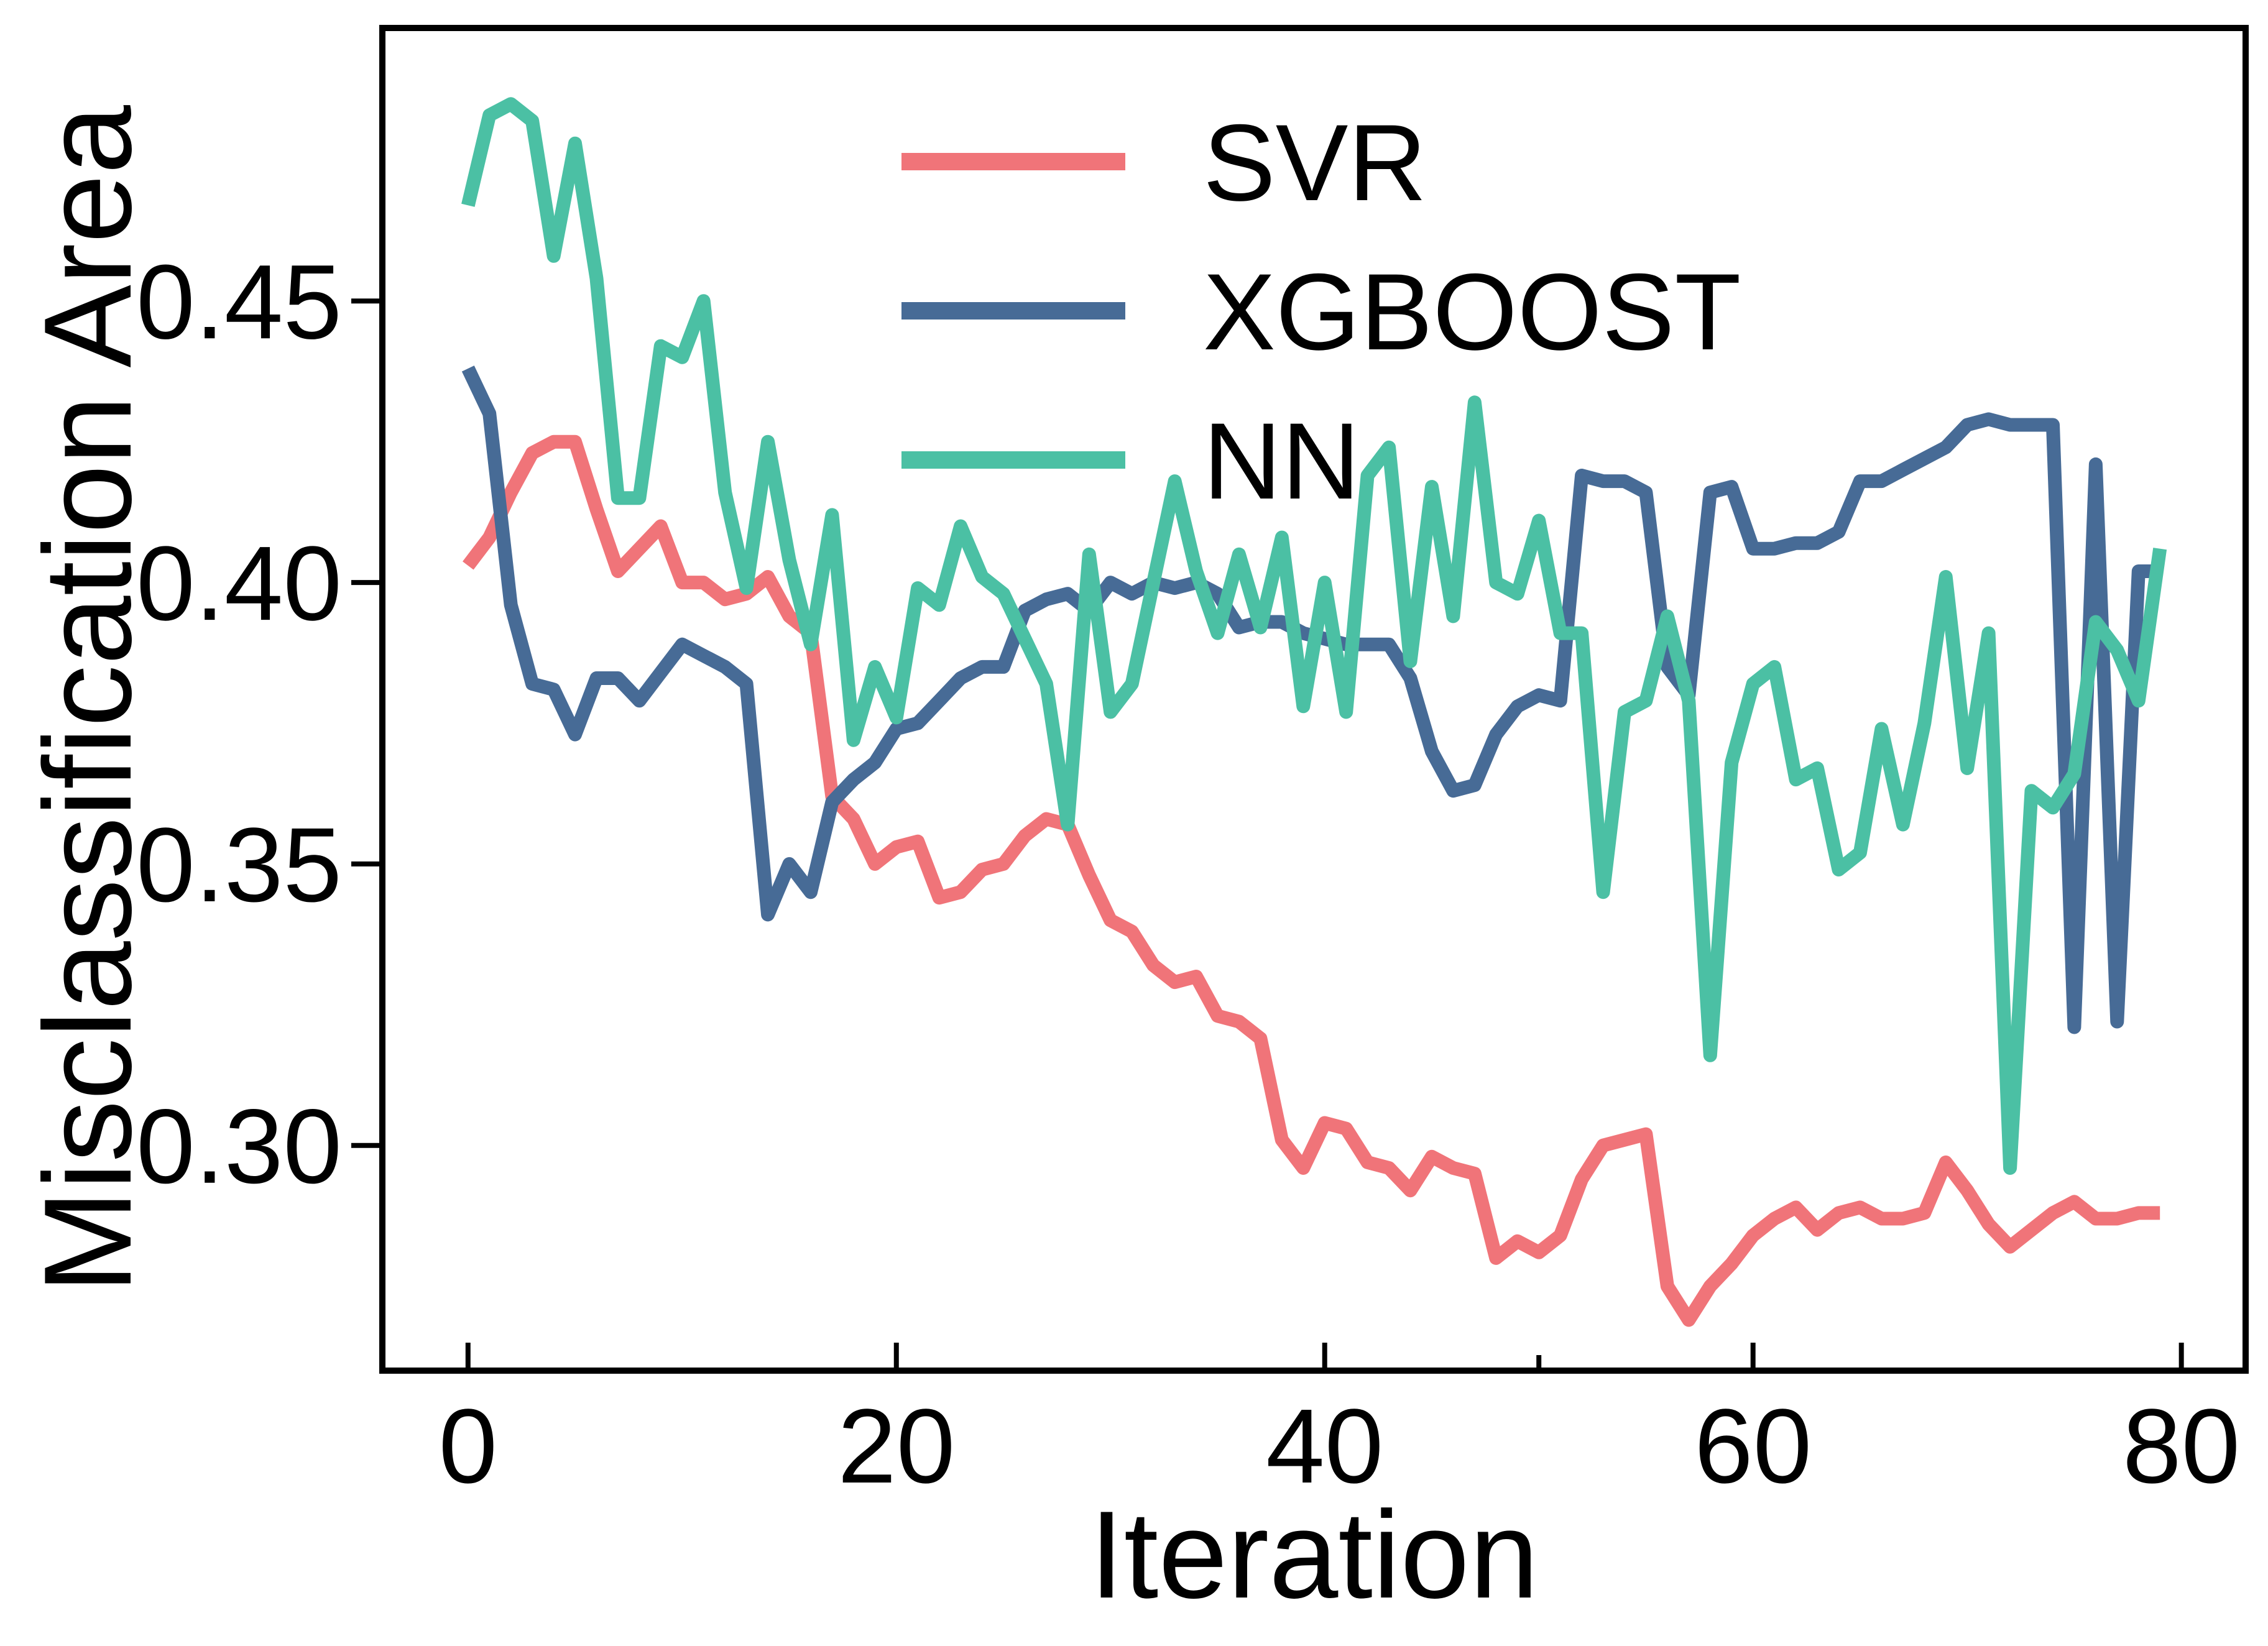 The height and width of the screenshot is (1646, 2268). I want to click on x-tick-label: 20, so click(896, 1446).